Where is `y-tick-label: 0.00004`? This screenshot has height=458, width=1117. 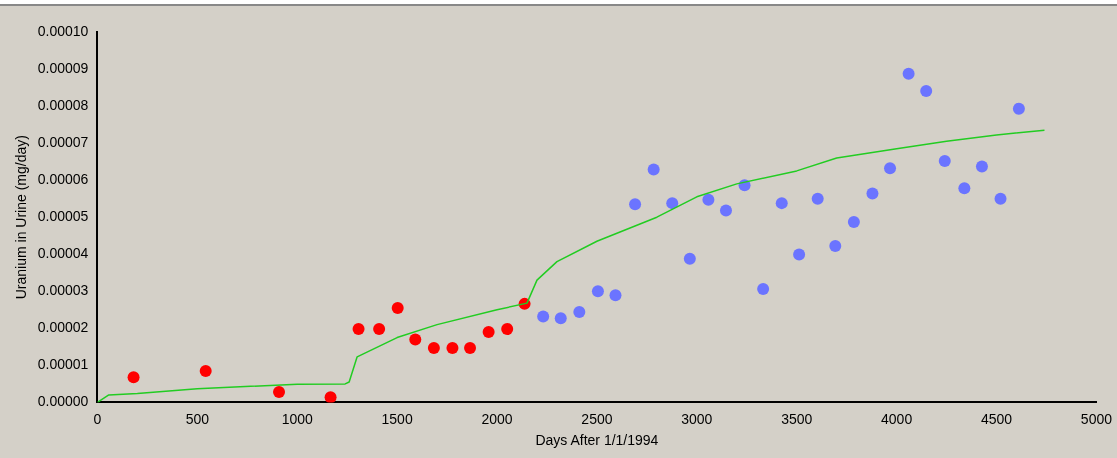 y-tick-label: 0.00004 is located at coordinates (63, 253).